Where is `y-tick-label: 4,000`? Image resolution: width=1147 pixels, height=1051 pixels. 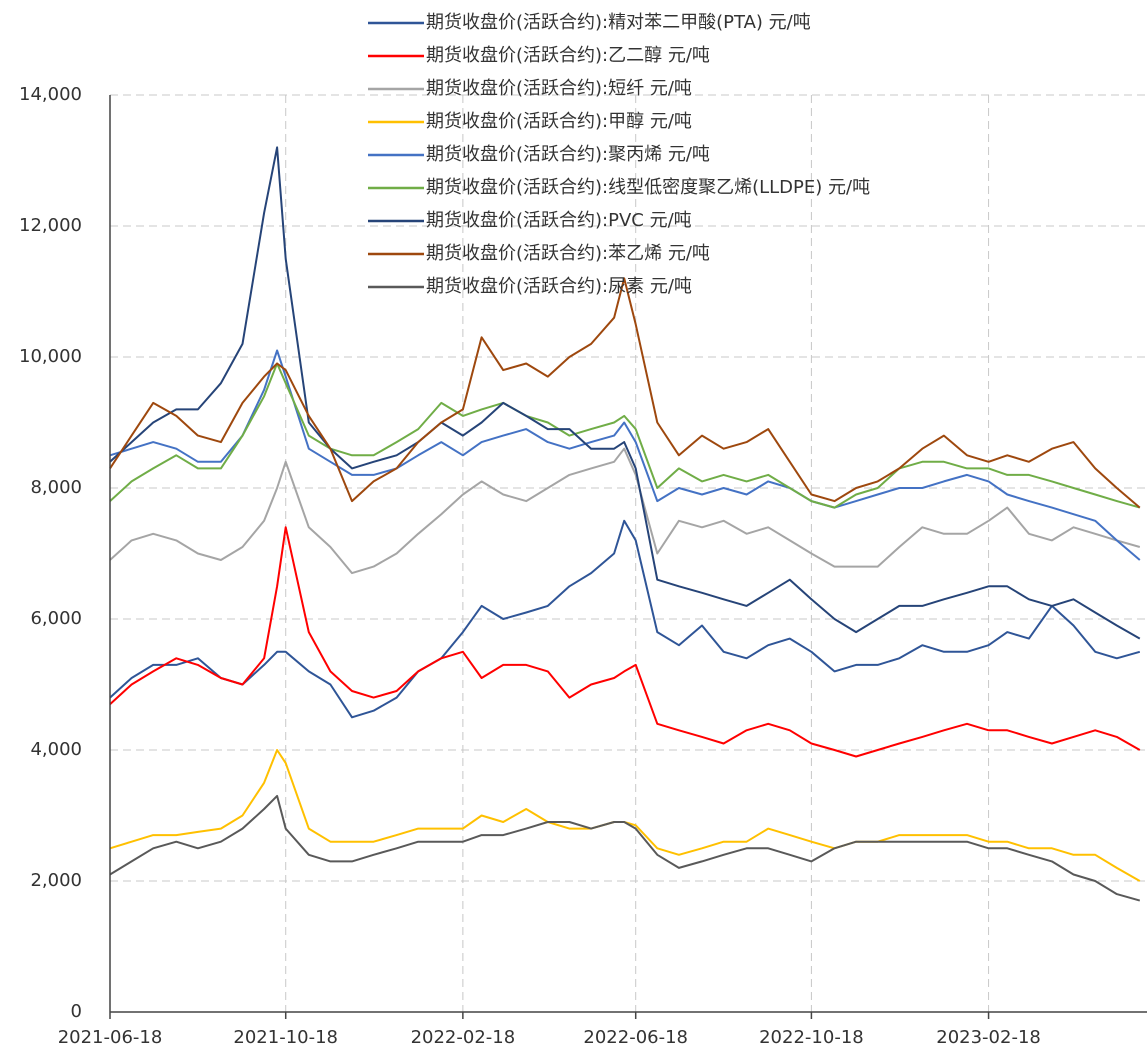 y-tick-label: 4,000 is located at coordinates (56, 749).